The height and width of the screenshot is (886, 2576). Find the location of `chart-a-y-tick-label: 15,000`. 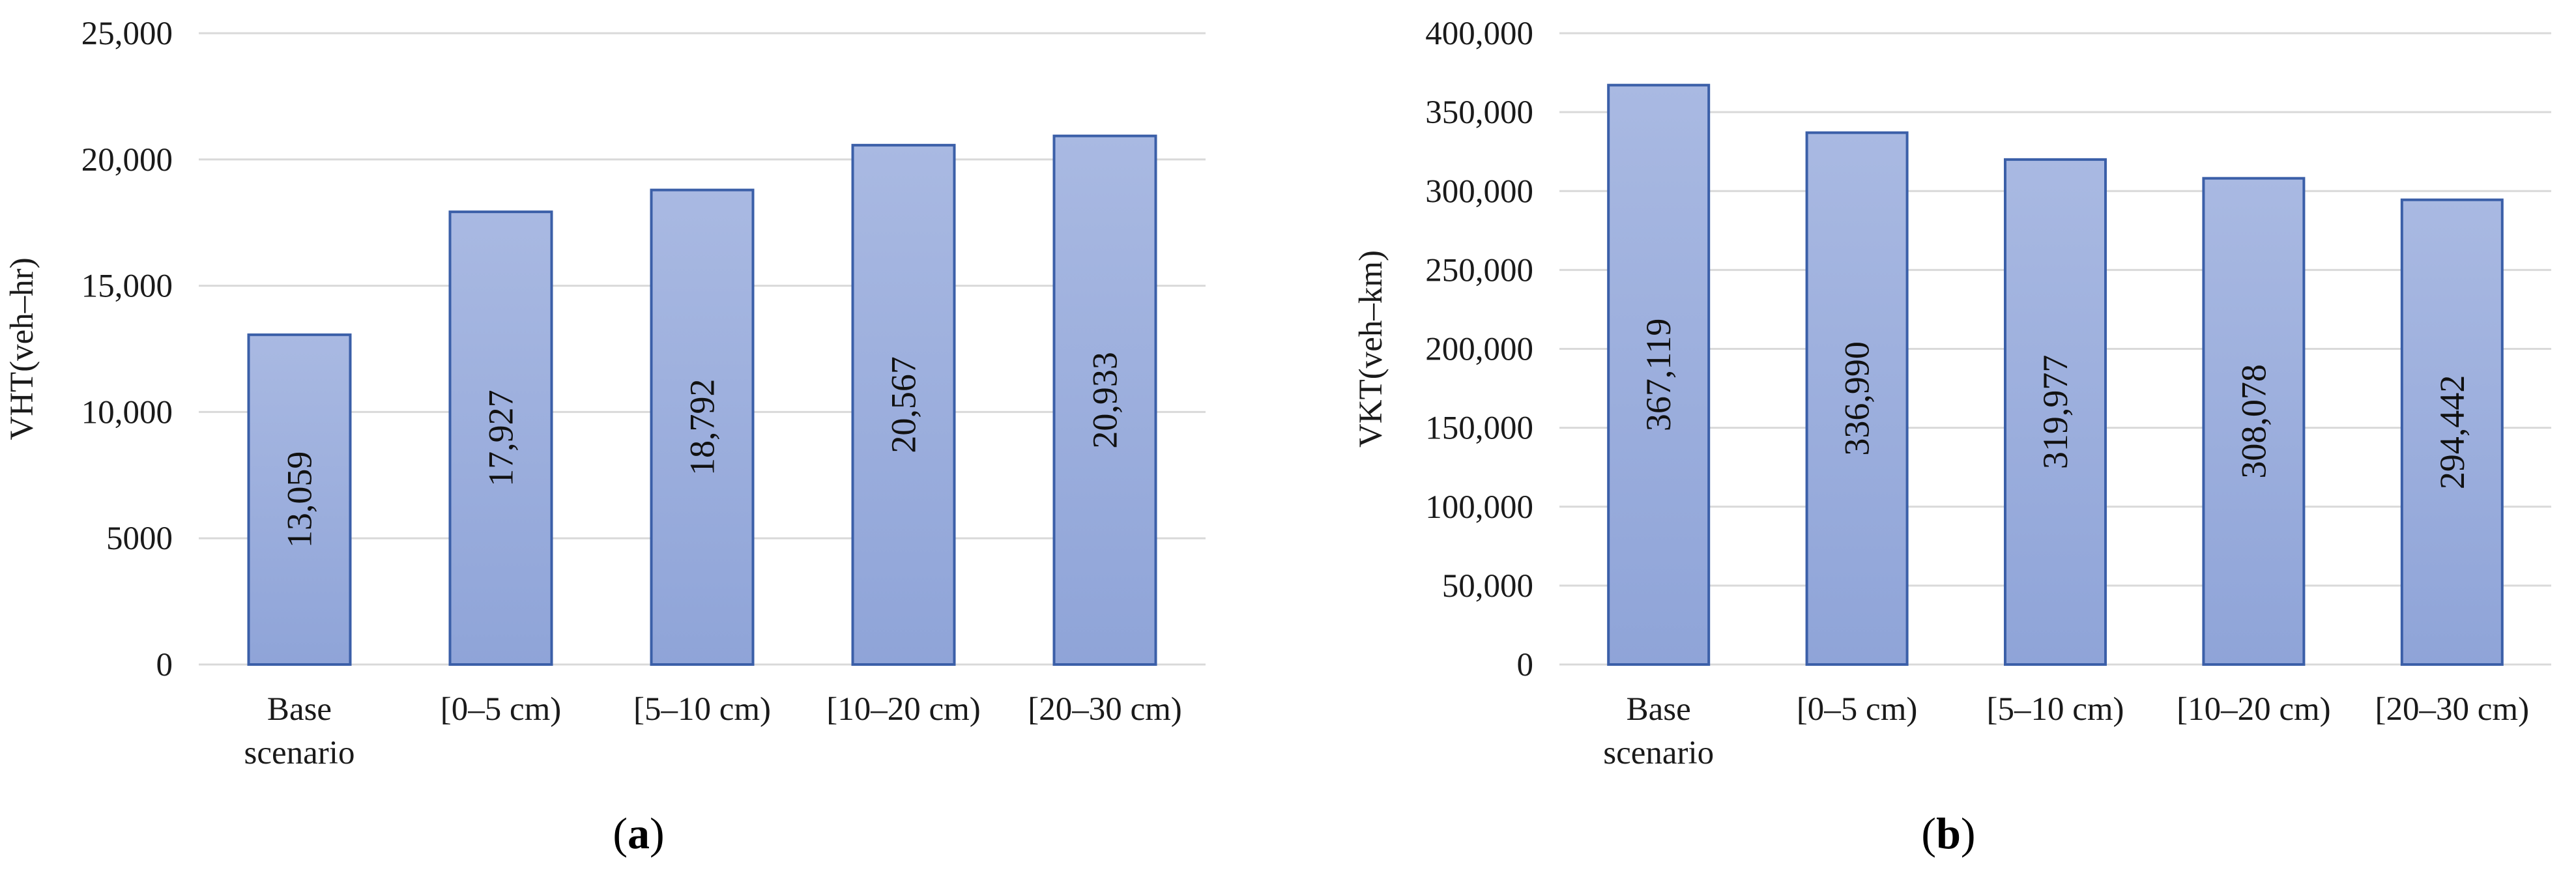

chart-a-y-tick-label: 15,000 is located at coordinates (127, 286).